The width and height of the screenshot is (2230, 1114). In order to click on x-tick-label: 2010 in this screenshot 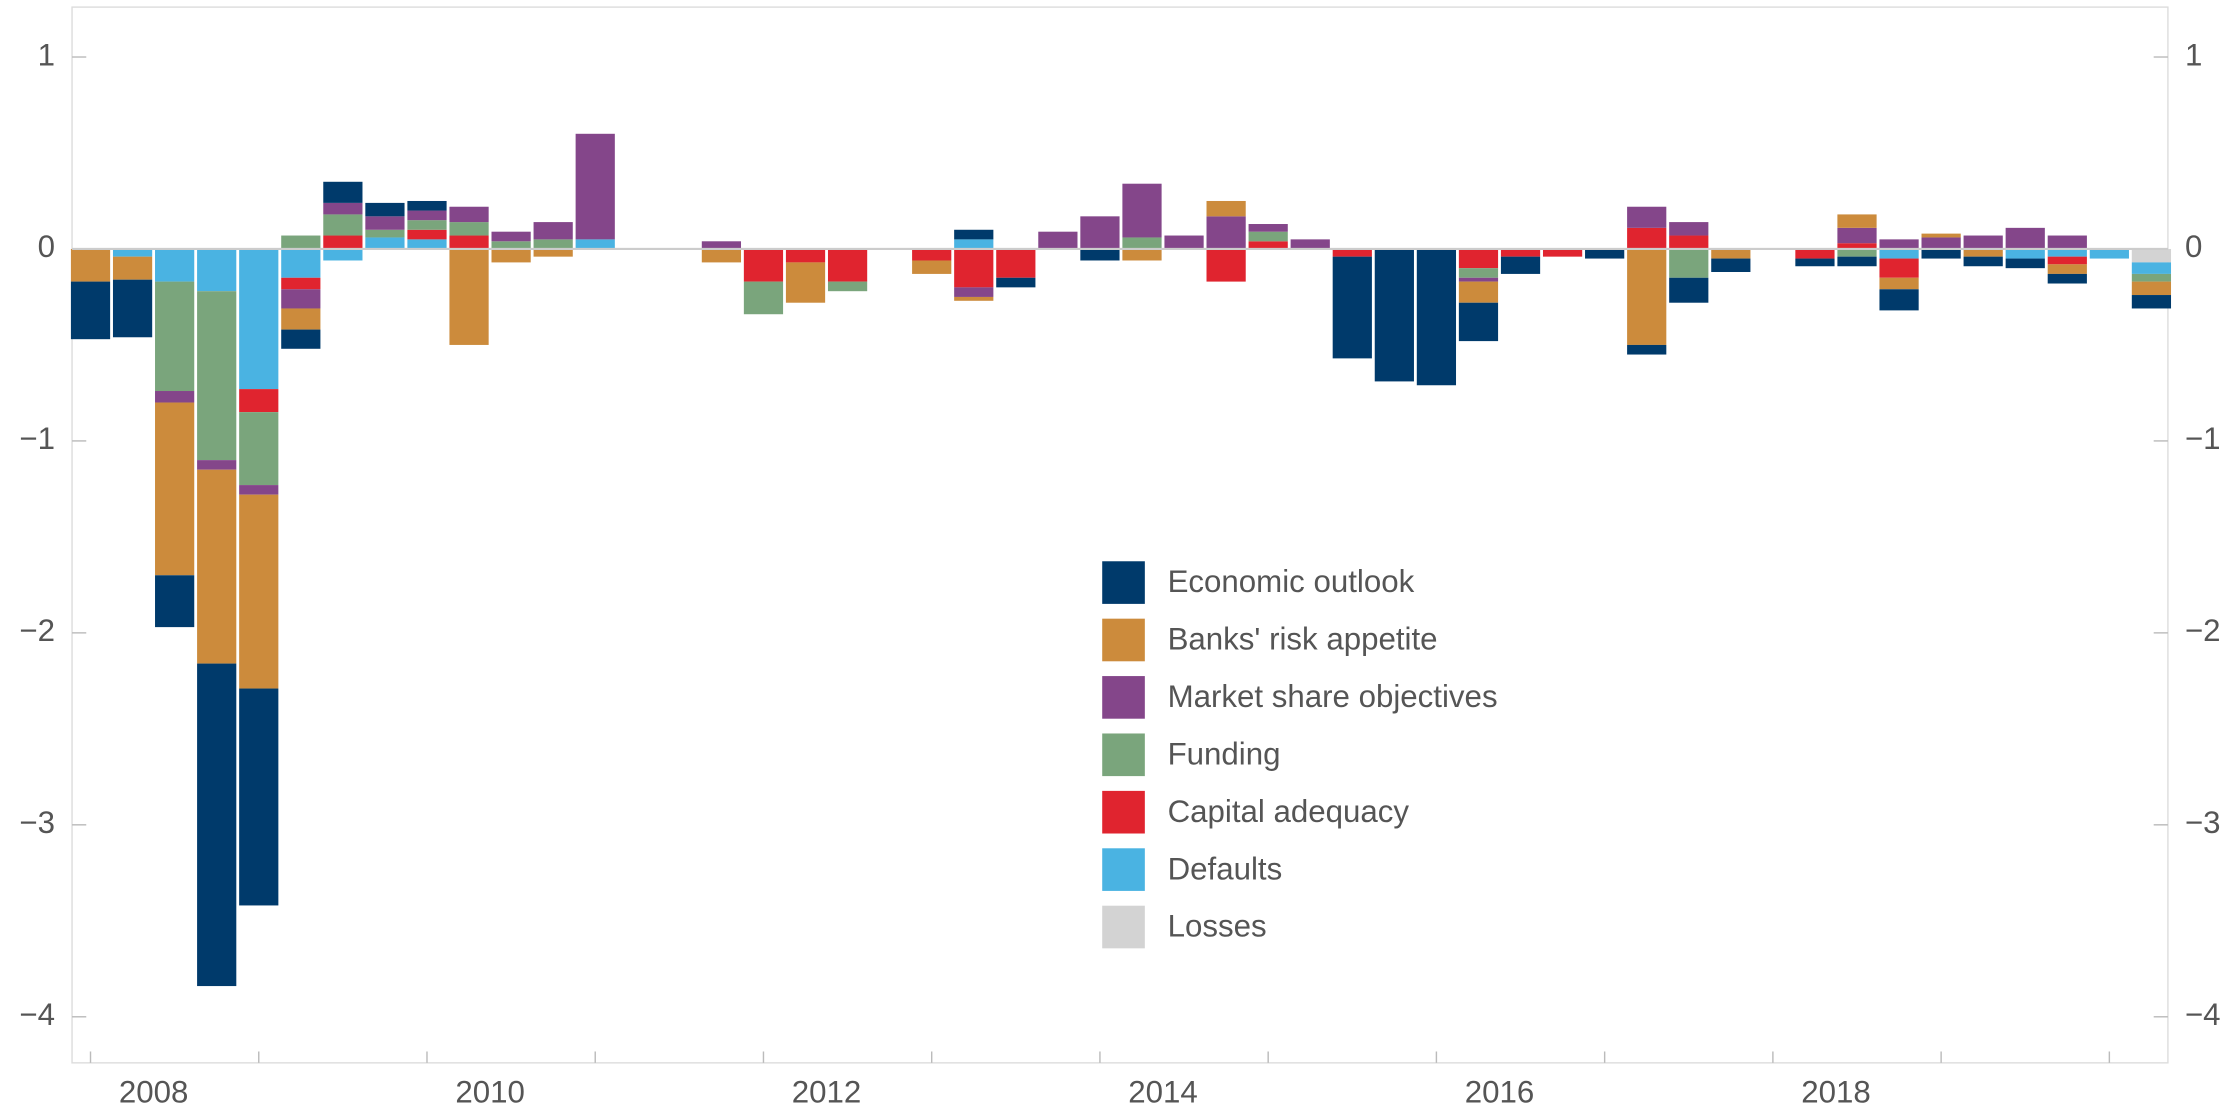, I will do `click(490, 1091)`.